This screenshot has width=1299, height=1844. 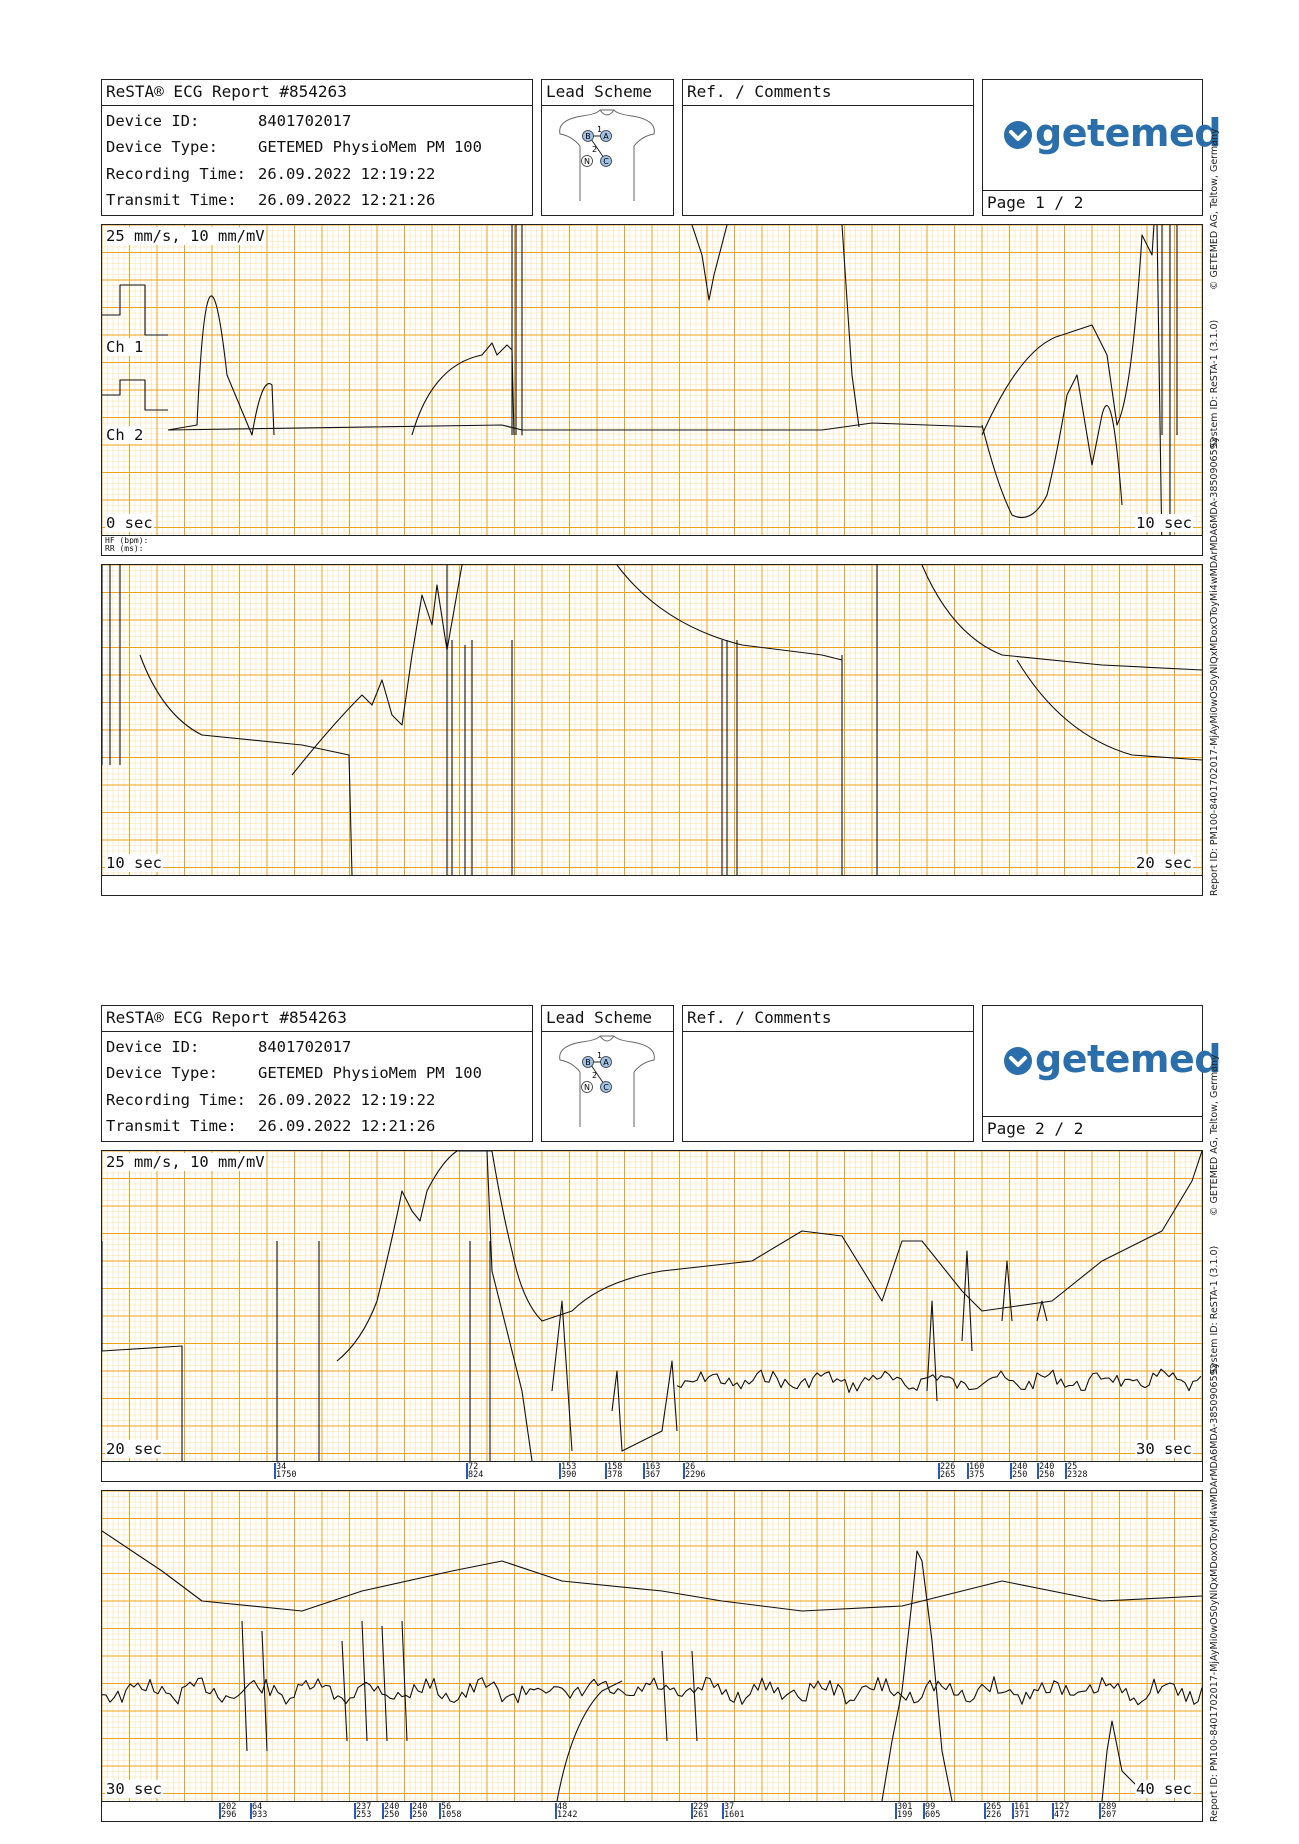 I want to click on beat-annotation: 56 1058, so click(x=450, y=1811).